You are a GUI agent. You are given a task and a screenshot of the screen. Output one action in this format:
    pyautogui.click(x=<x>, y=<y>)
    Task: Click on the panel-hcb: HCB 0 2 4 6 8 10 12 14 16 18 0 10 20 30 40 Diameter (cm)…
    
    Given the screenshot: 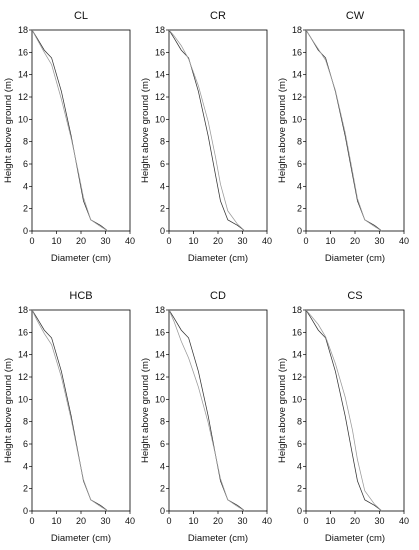 What is the action you would take?
    pyautogui.click(x=69, y=417)
    